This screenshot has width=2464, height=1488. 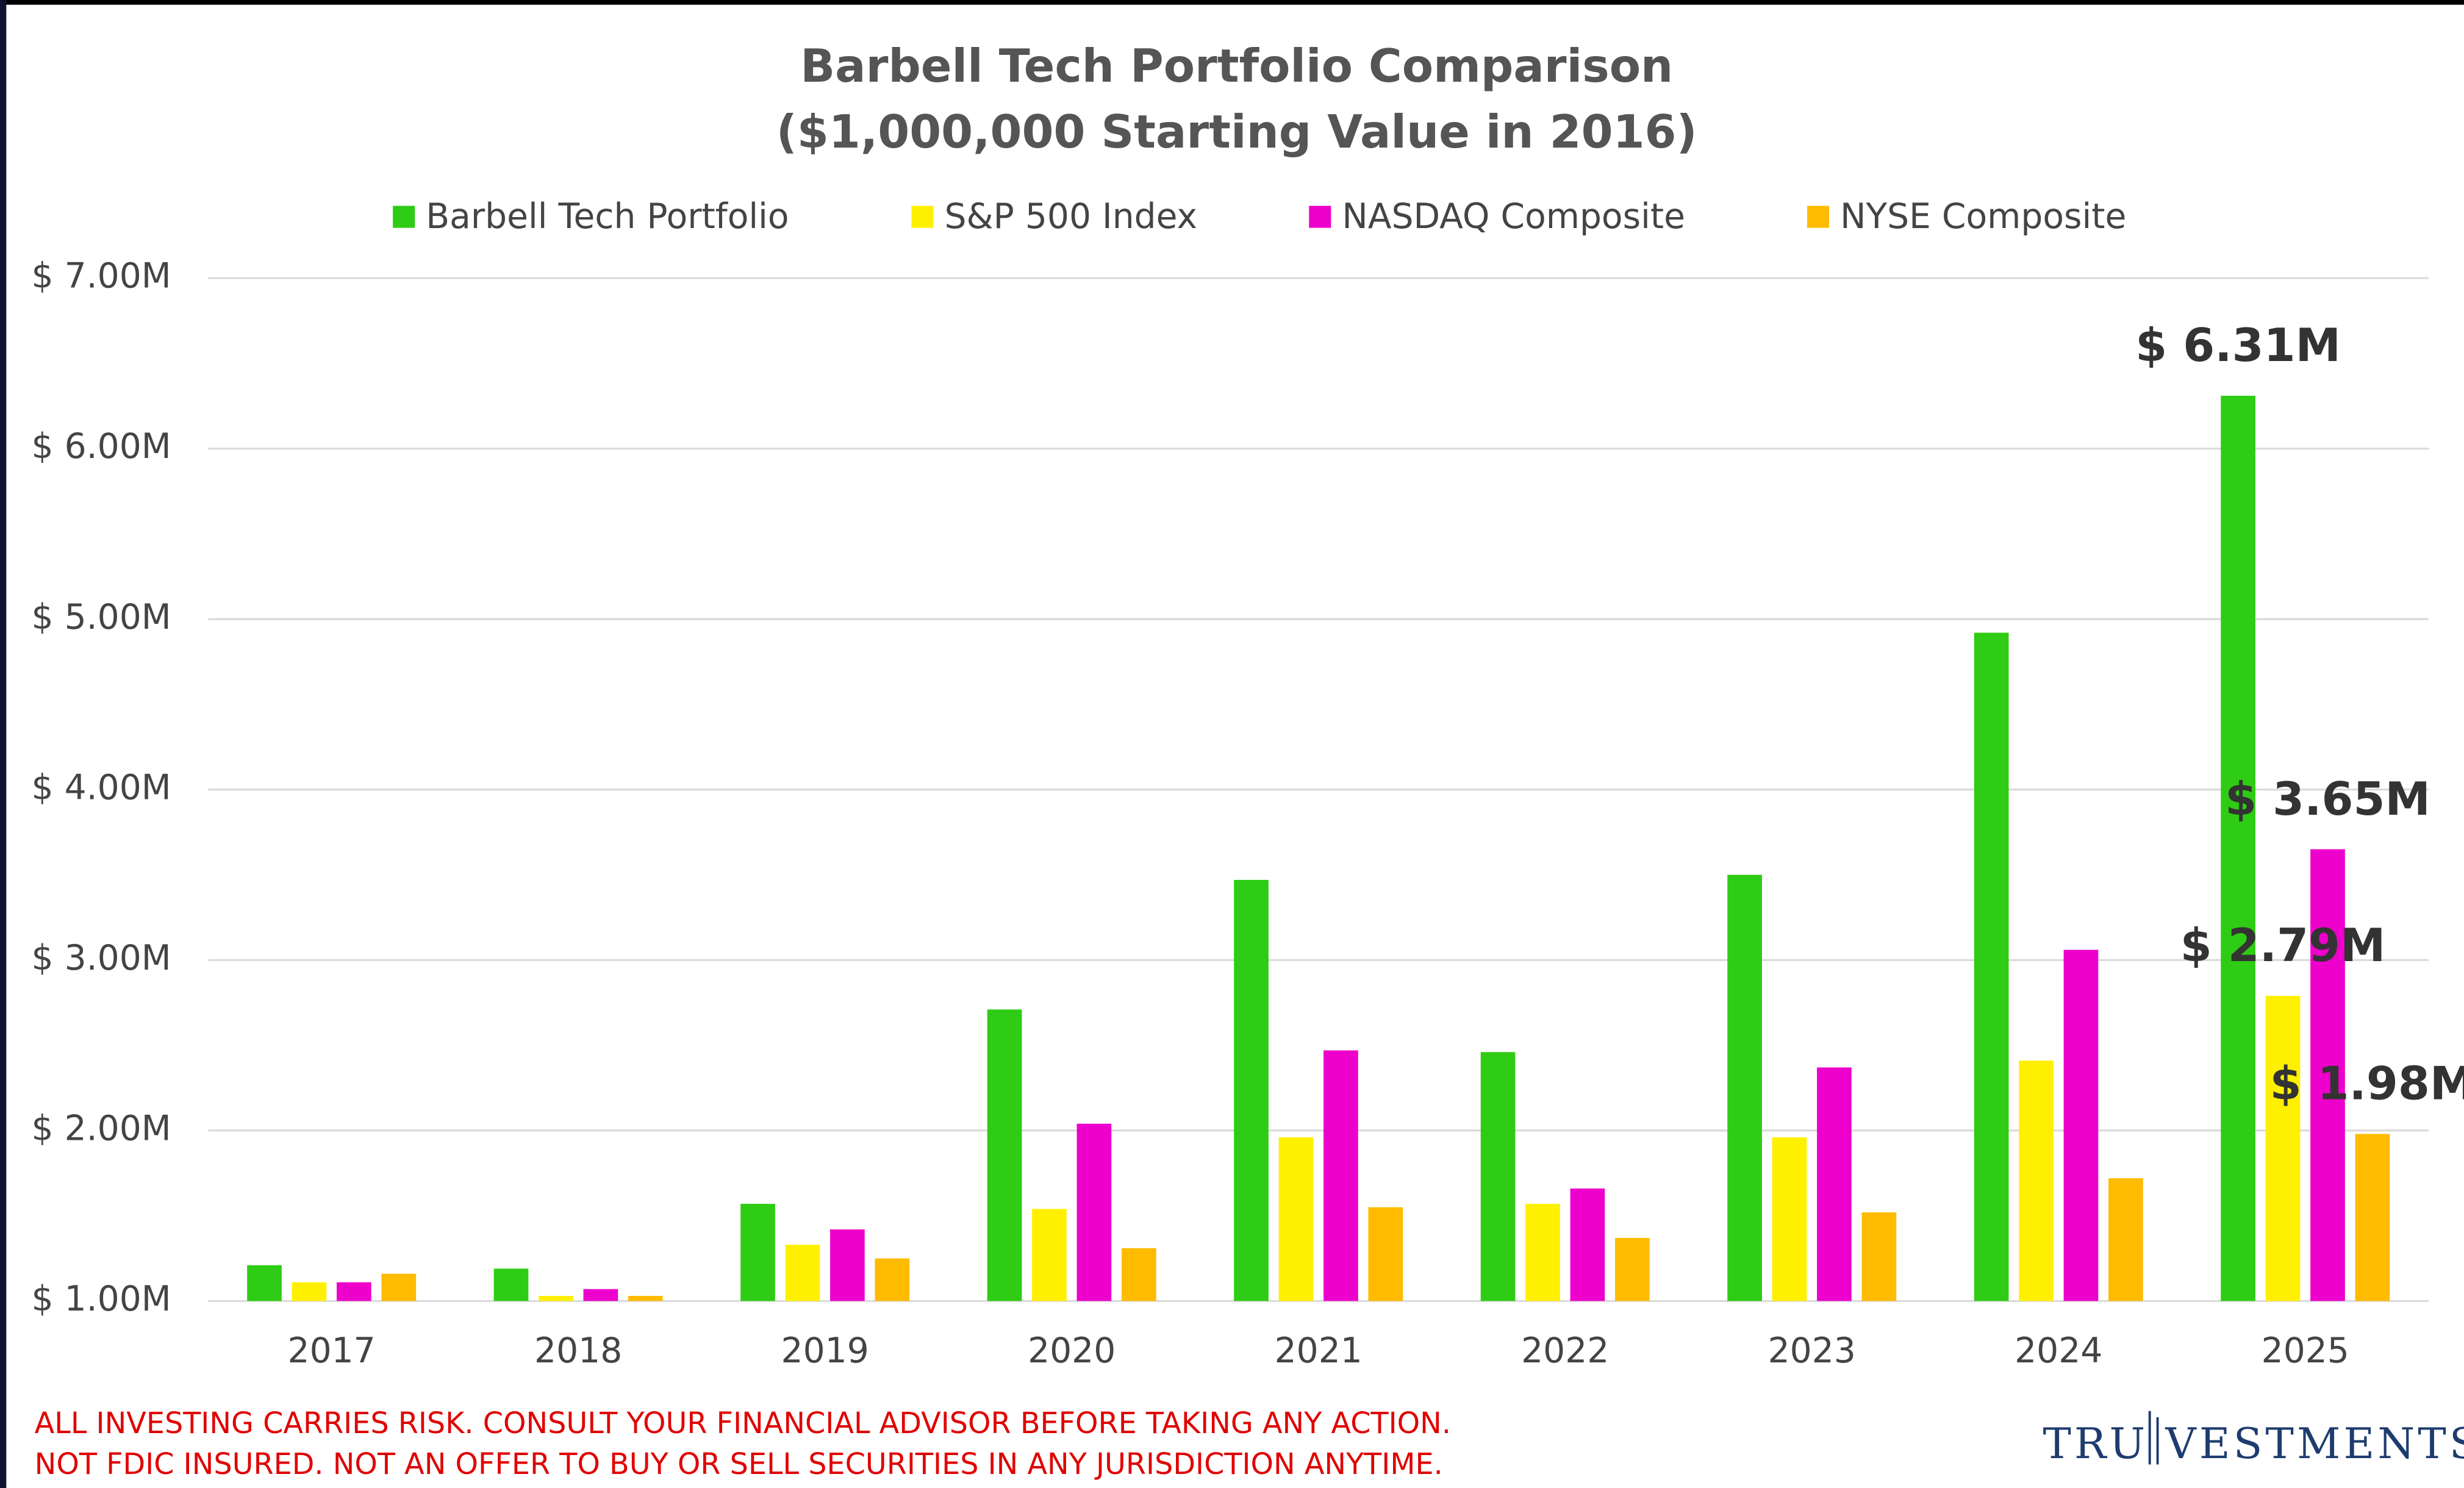 What do you see at coordinates (2238, 345) in the screenshot?
I see `data-label: $ 6.31M` at bounding box center [2238, 345].